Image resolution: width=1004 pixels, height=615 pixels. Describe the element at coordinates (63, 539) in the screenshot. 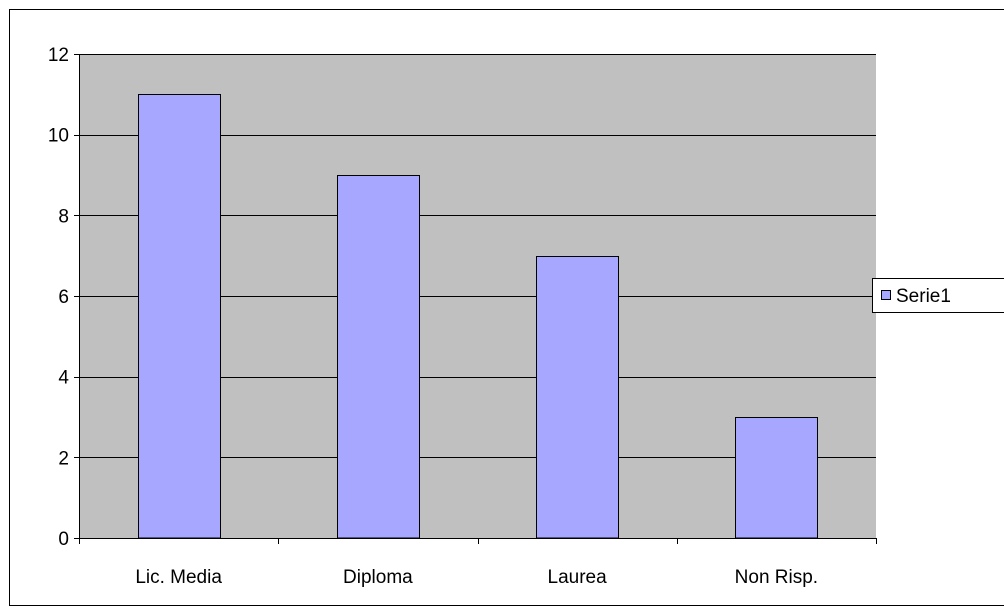

I see `y-tick-label: 0` at that location.